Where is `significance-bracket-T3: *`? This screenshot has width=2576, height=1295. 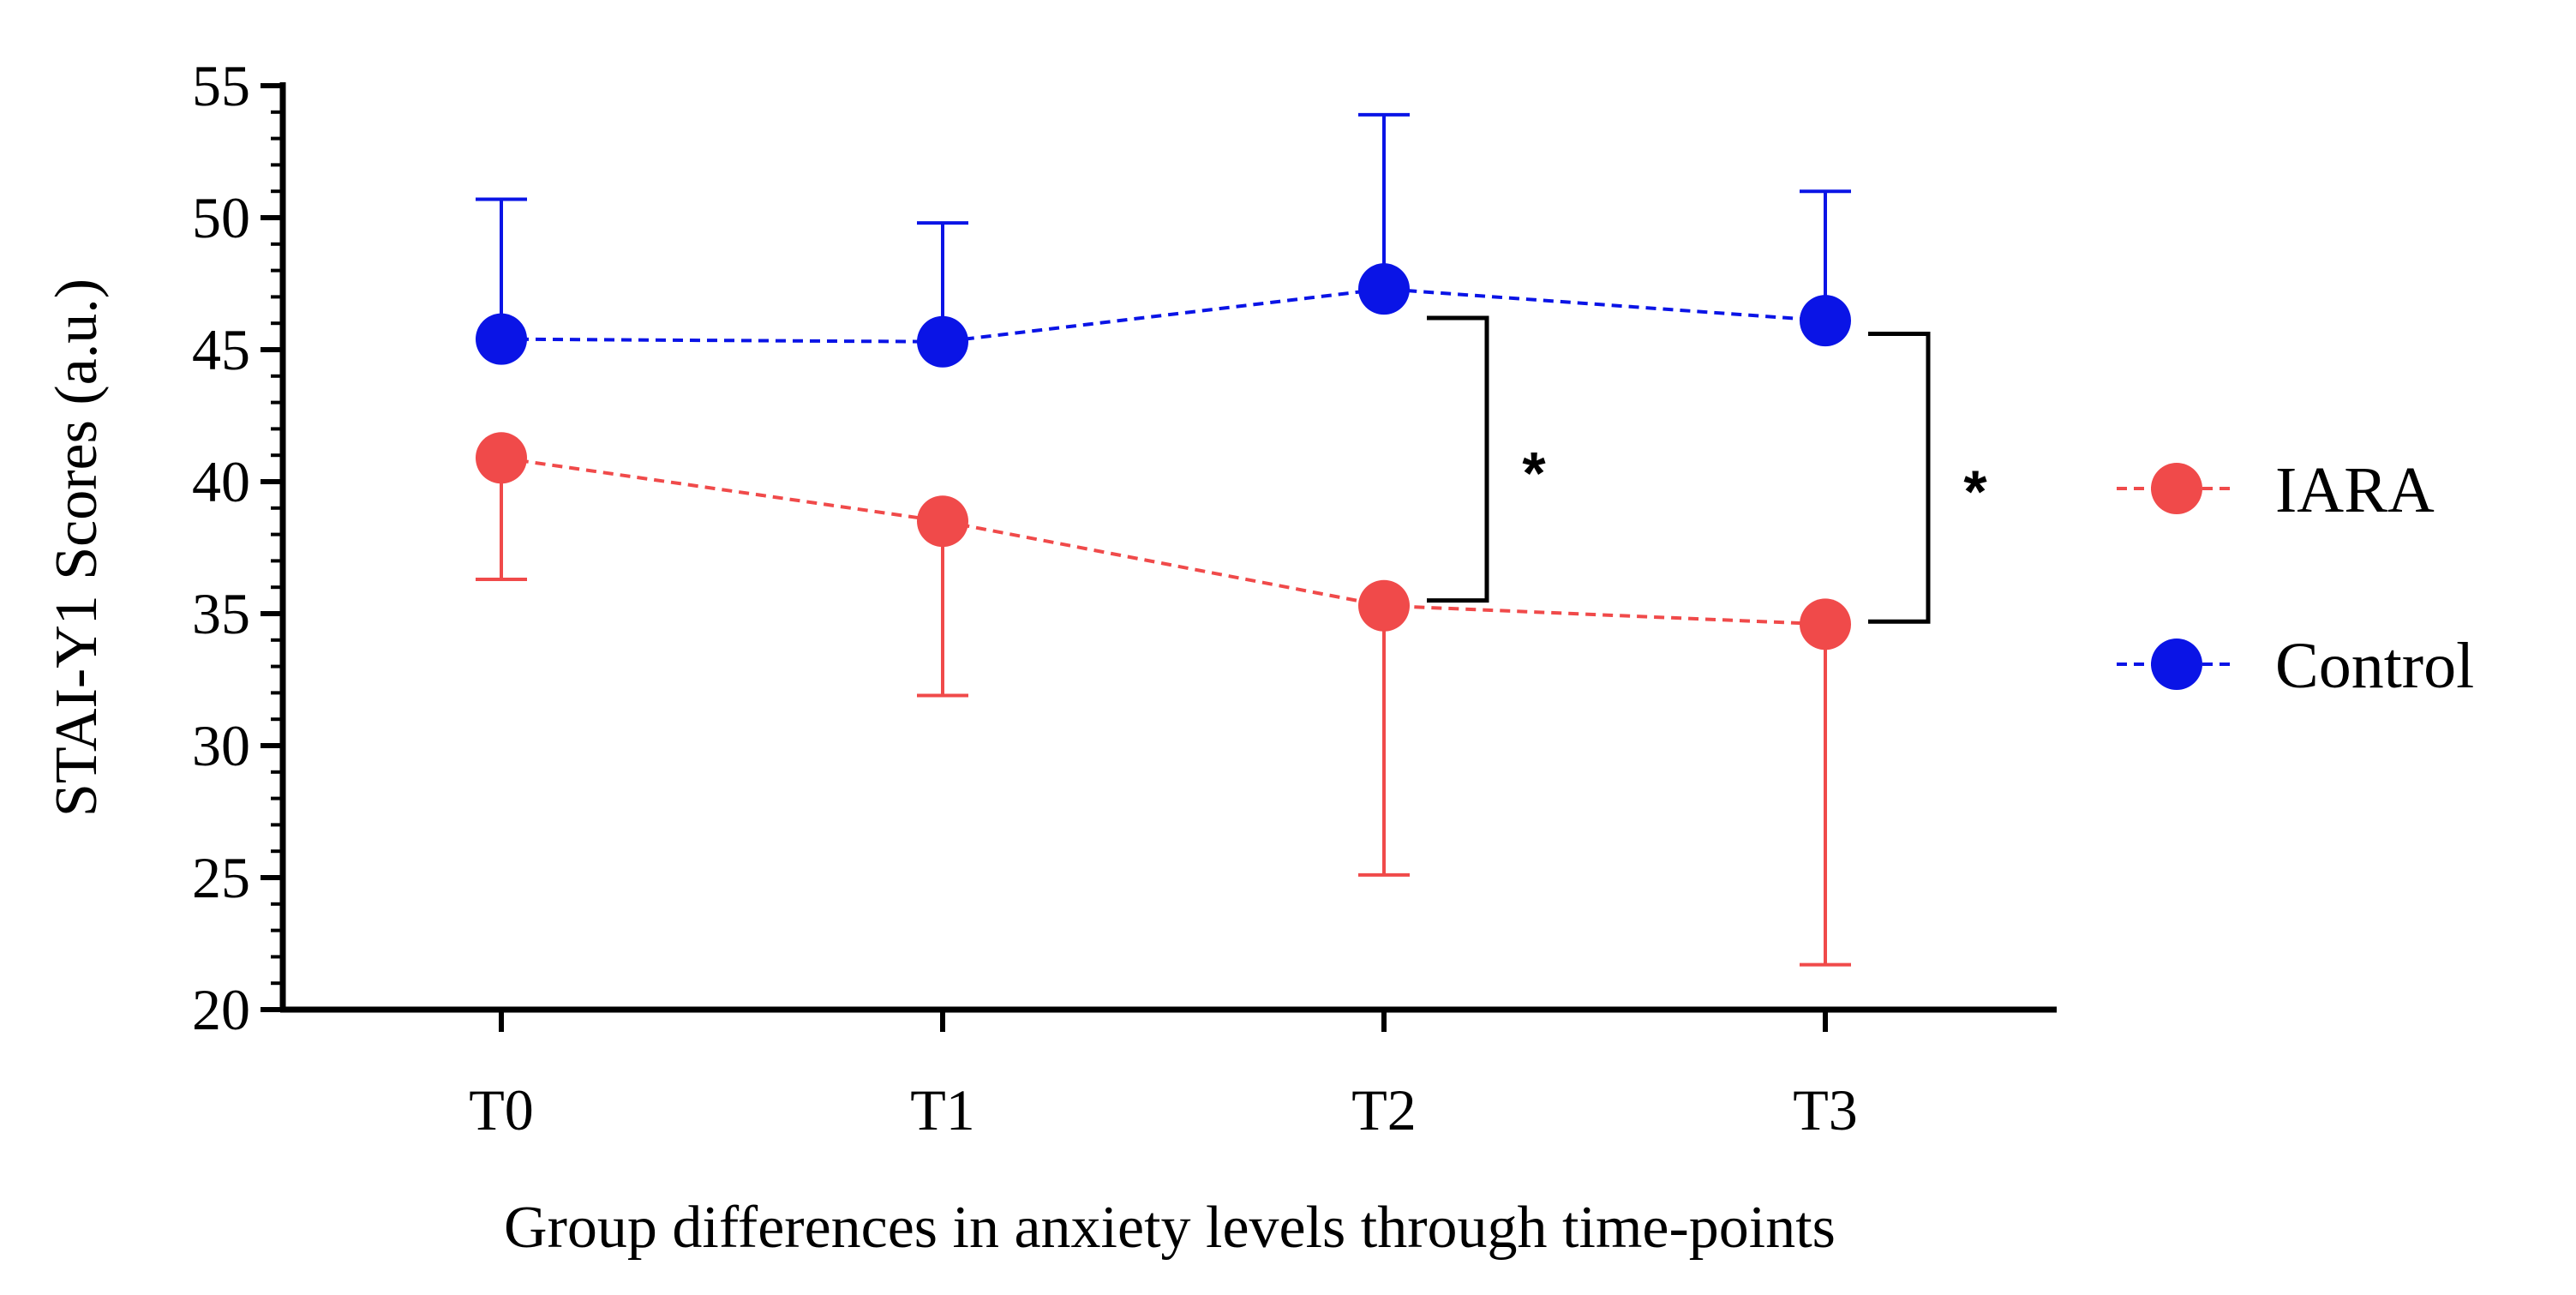
significance-bracket-T3: * is located at coordinates (1927, 478).